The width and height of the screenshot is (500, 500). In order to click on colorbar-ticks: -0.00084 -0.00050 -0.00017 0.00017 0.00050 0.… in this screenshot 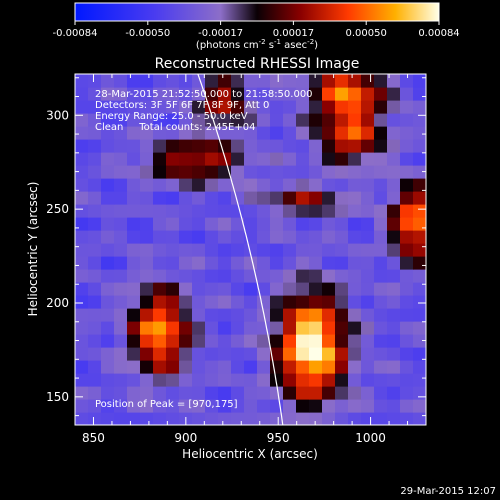, I will do `click(256, 30)`.